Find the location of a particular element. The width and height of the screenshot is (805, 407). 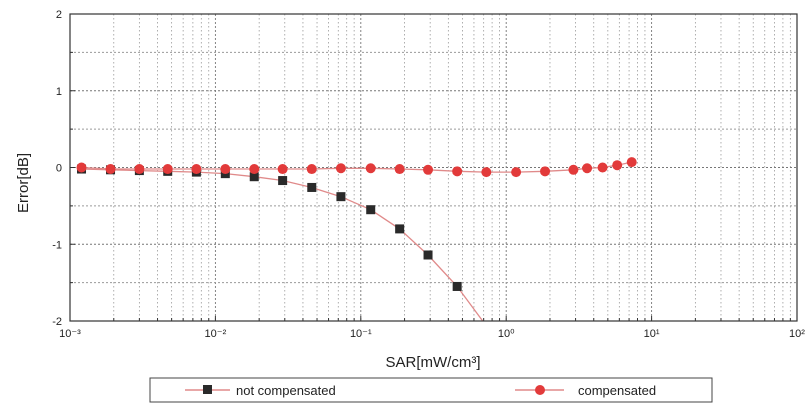

legend-swatch-marker-compensated is located at coordinates (540, 390).